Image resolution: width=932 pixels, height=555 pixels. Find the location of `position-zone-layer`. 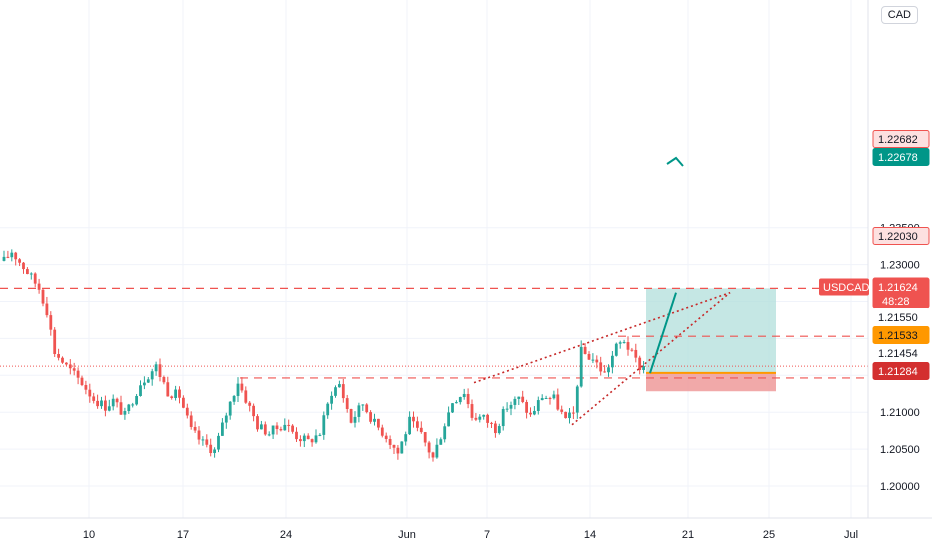

position-zone-layer is located at coordinates (711, 340).